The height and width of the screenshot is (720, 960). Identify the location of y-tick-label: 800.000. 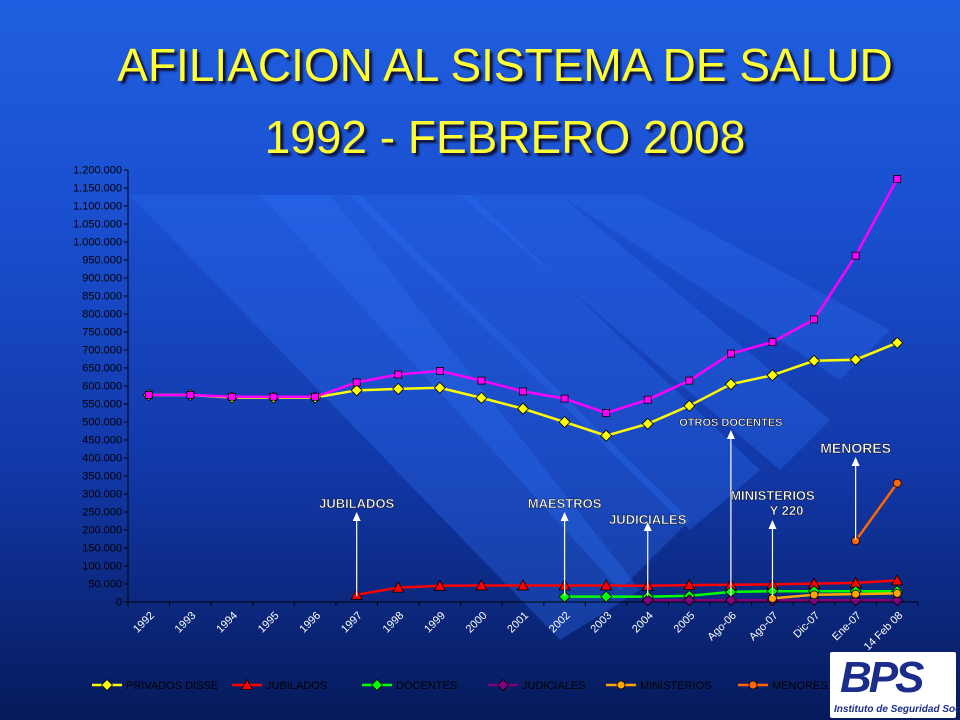
(102, 315).